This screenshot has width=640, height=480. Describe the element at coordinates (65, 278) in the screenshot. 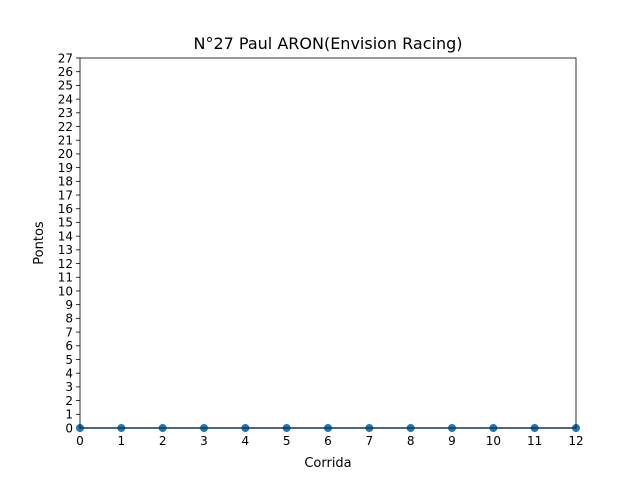

I see `y-tick-label: 11` at that location.